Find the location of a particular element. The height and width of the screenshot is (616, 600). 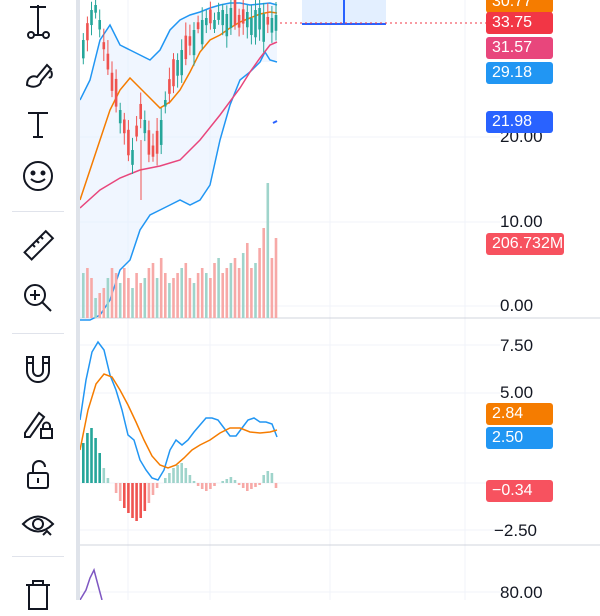

macd-axis-label: 7.50 is located at coordinates (517, 345).